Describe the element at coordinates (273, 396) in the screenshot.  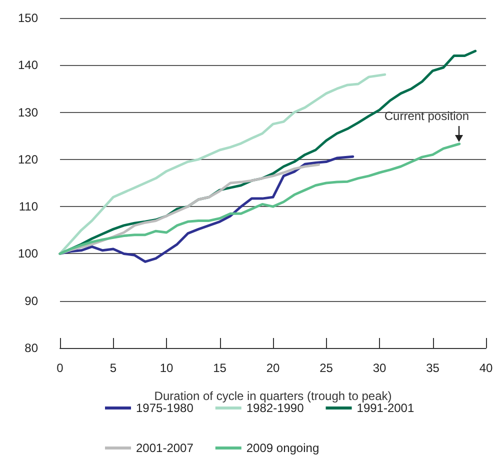
I see `x-axis-title: Duration of cycle in quarters (trough to peak)` at that location.